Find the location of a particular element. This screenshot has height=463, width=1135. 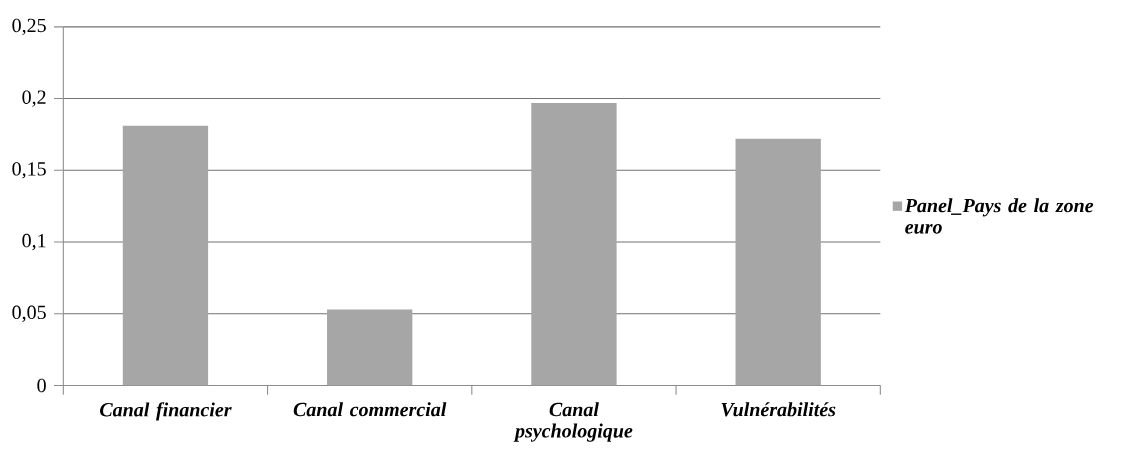

y-tick-label: 0,05 is located at coordinates (29, 313).